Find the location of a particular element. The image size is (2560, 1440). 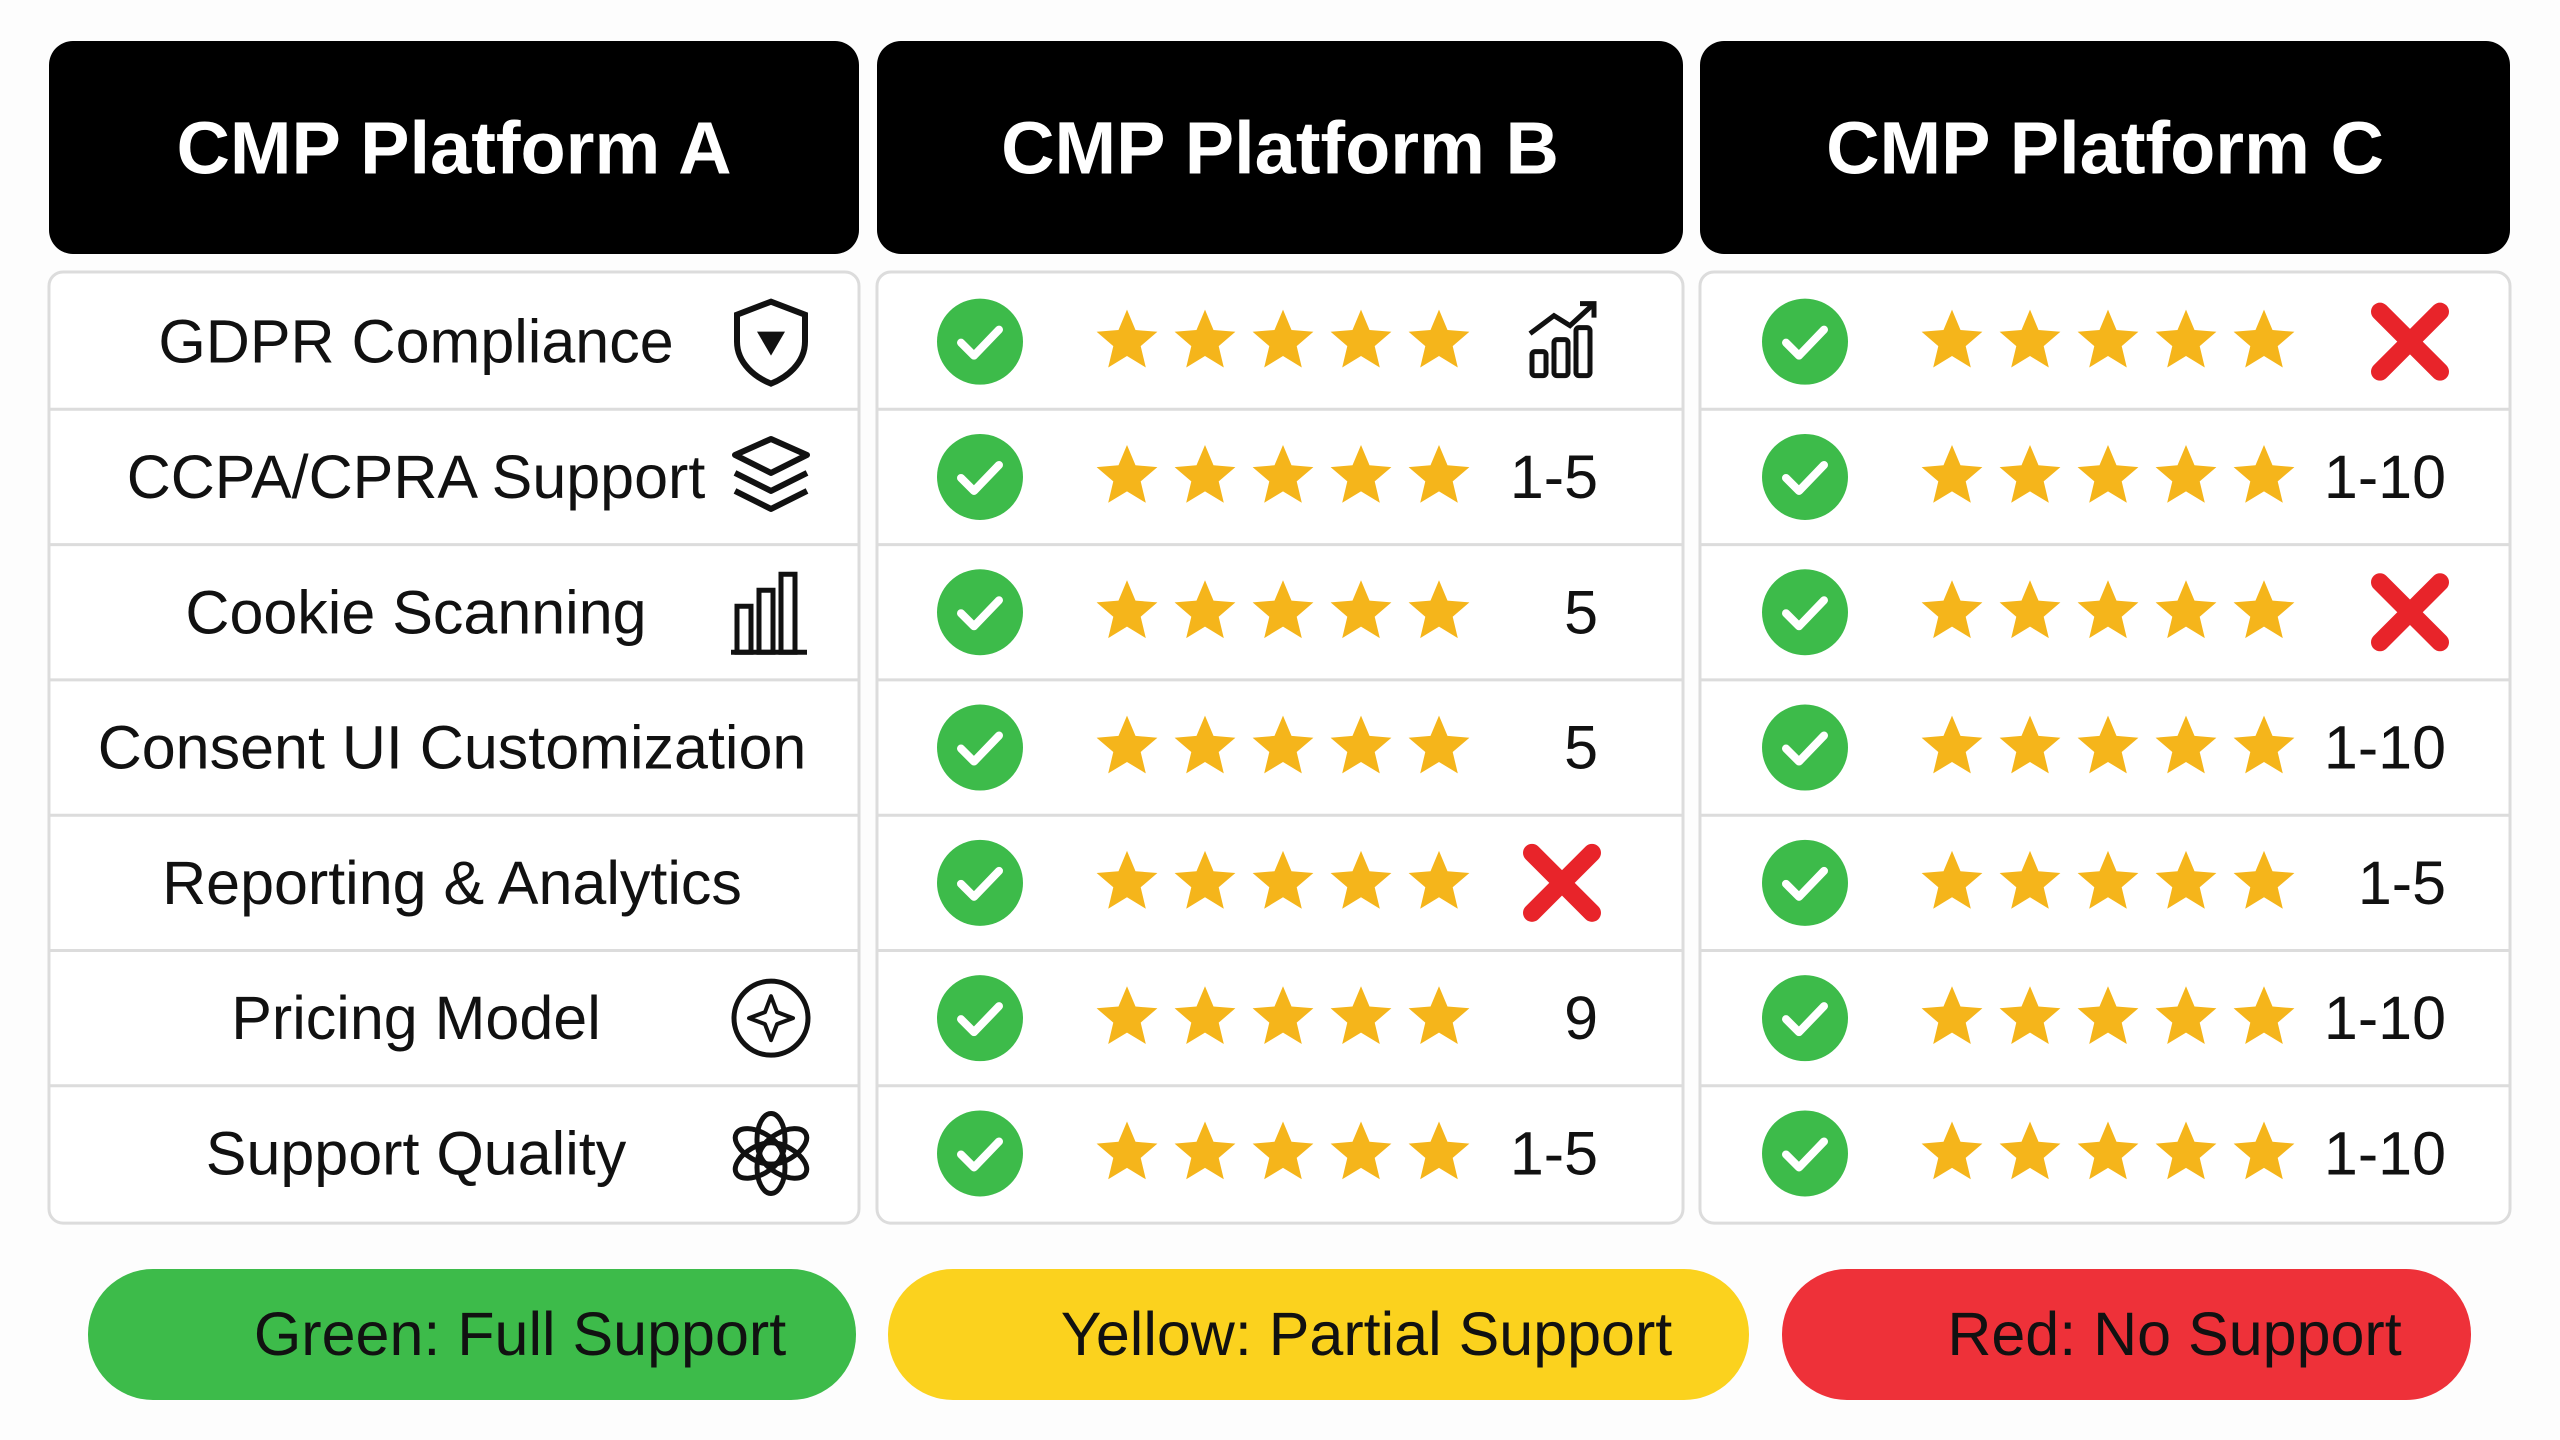

shield-icon-inner is located at coordinates (771, 343).